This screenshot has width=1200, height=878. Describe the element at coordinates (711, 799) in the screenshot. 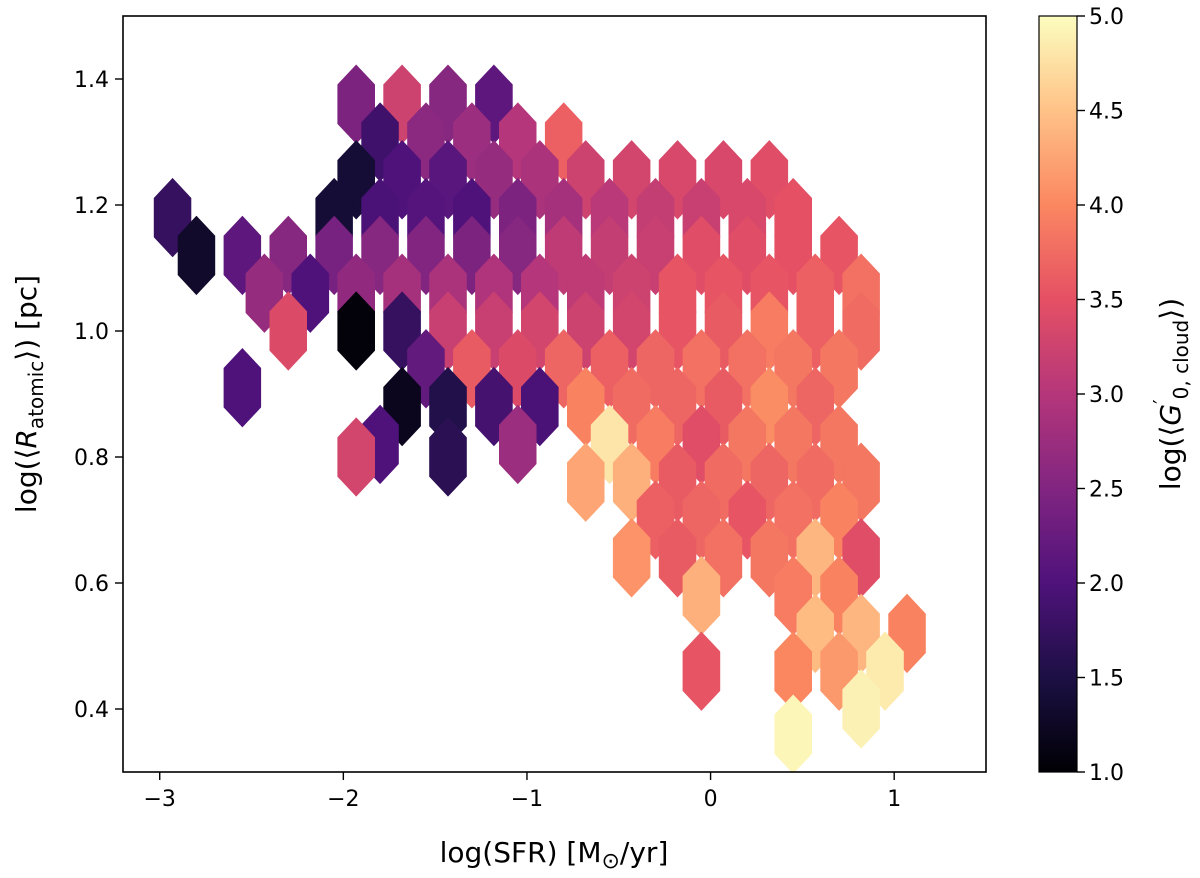

I see `x-tick-label: 0` at that location.